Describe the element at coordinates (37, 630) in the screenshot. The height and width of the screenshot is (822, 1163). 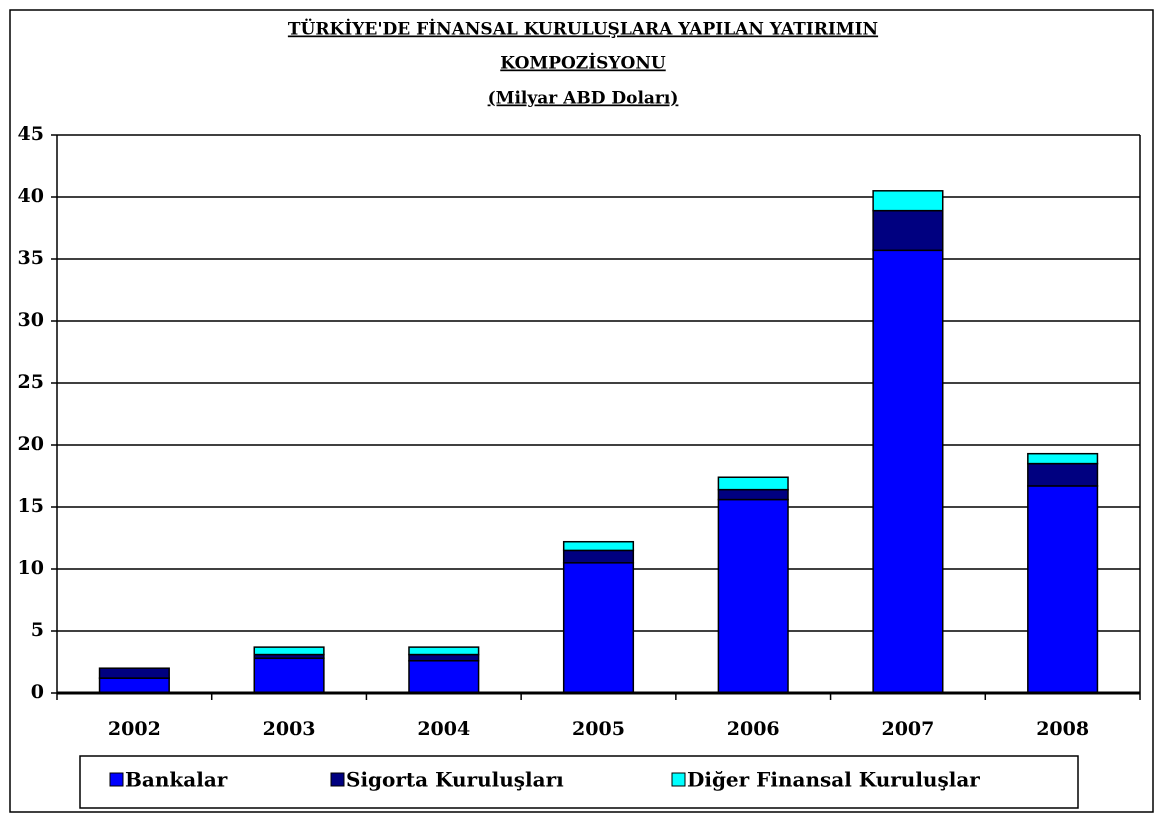
I see `y-tick-label: 5` at that location.